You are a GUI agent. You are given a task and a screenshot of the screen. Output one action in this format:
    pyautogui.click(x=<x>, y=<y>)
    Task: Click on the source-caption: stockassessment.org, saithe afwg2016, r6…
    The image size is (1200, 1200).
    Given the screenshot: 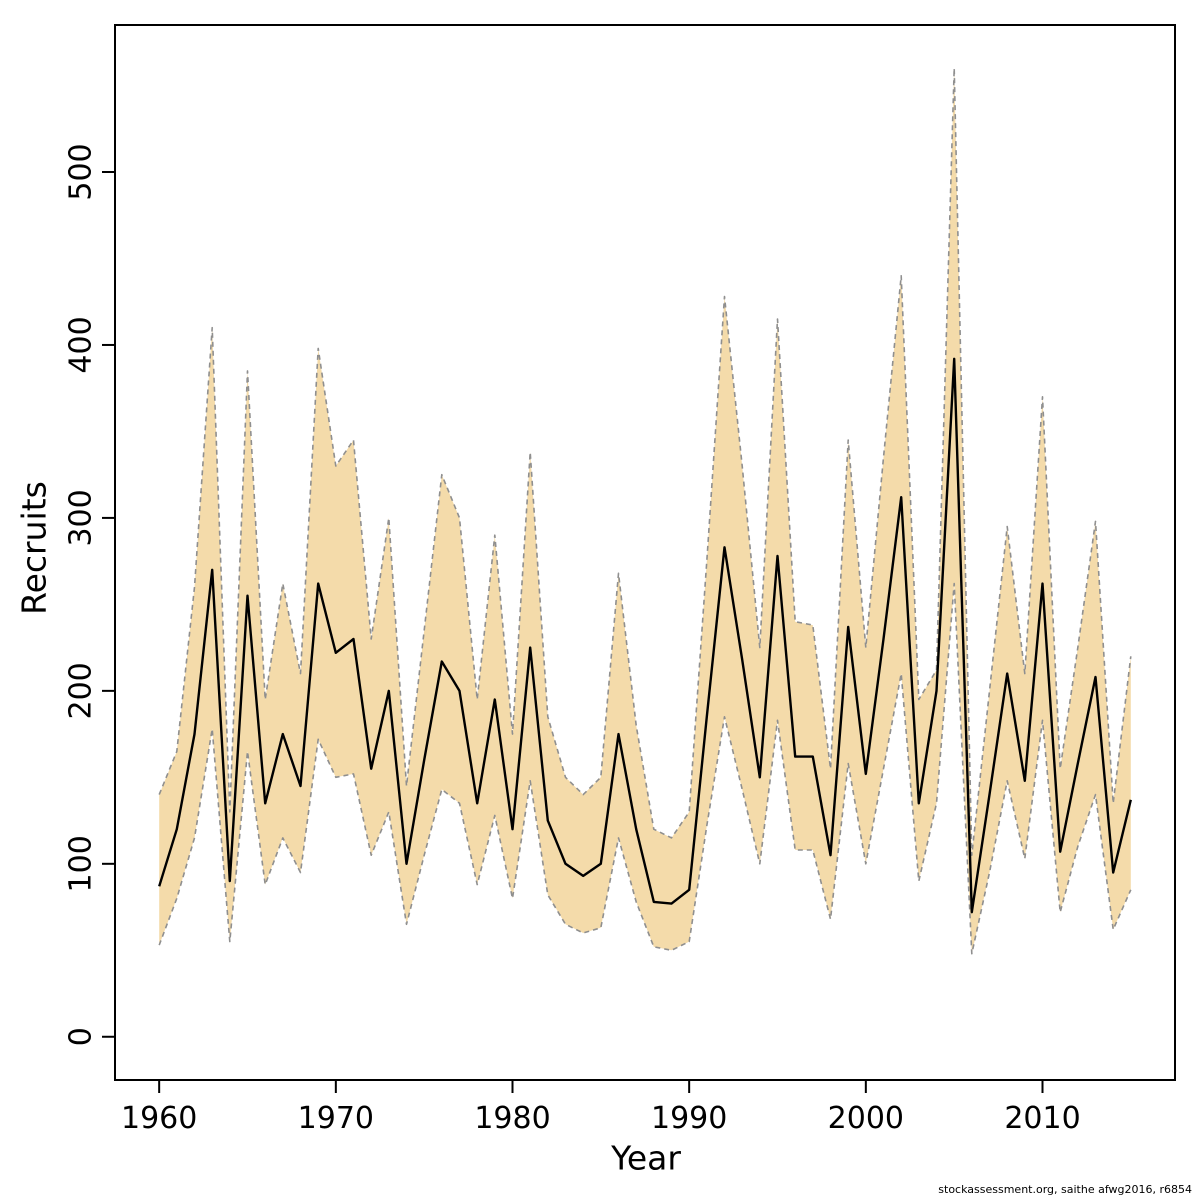 What is the action you would take?
    pyautogui.click(x=1065, y=1189)
    